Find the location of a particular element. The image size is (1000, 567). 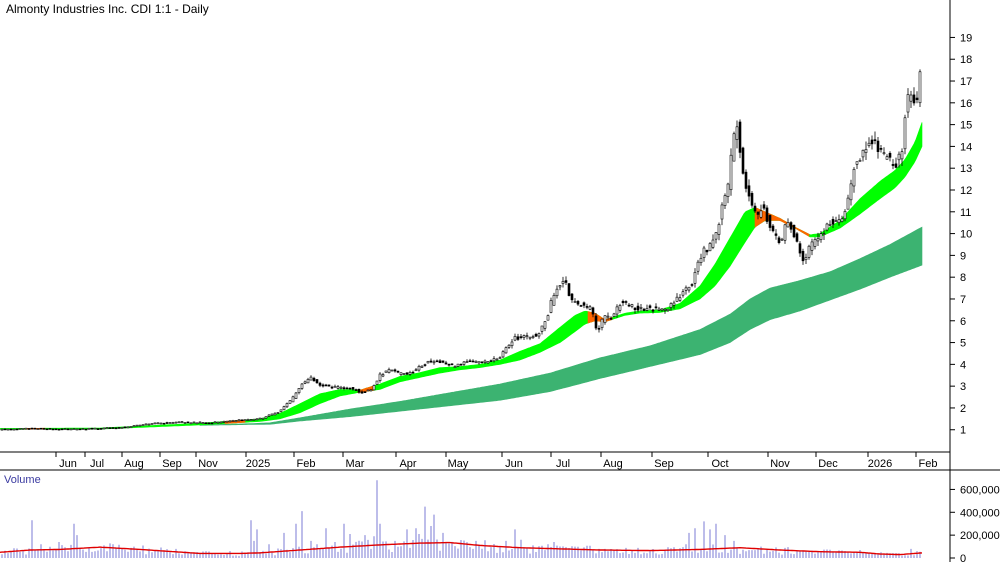

month-label: Mar is located at coordinates (355, 464).